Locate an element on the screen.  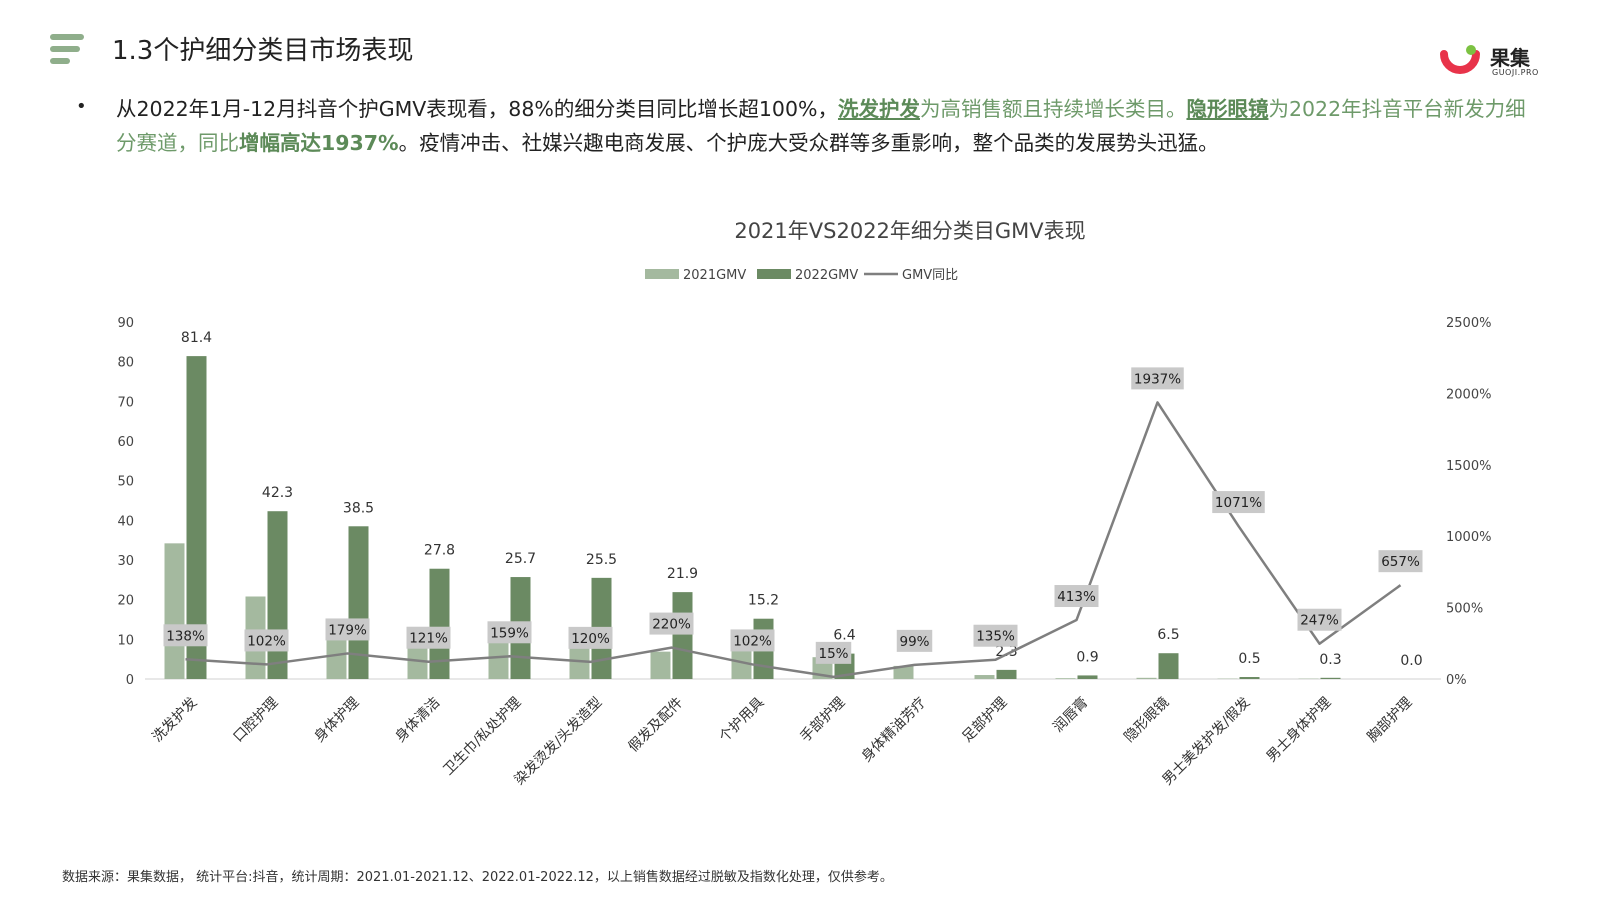
x-category-label: 润唇膏 is located at coordinates (1071, 715).